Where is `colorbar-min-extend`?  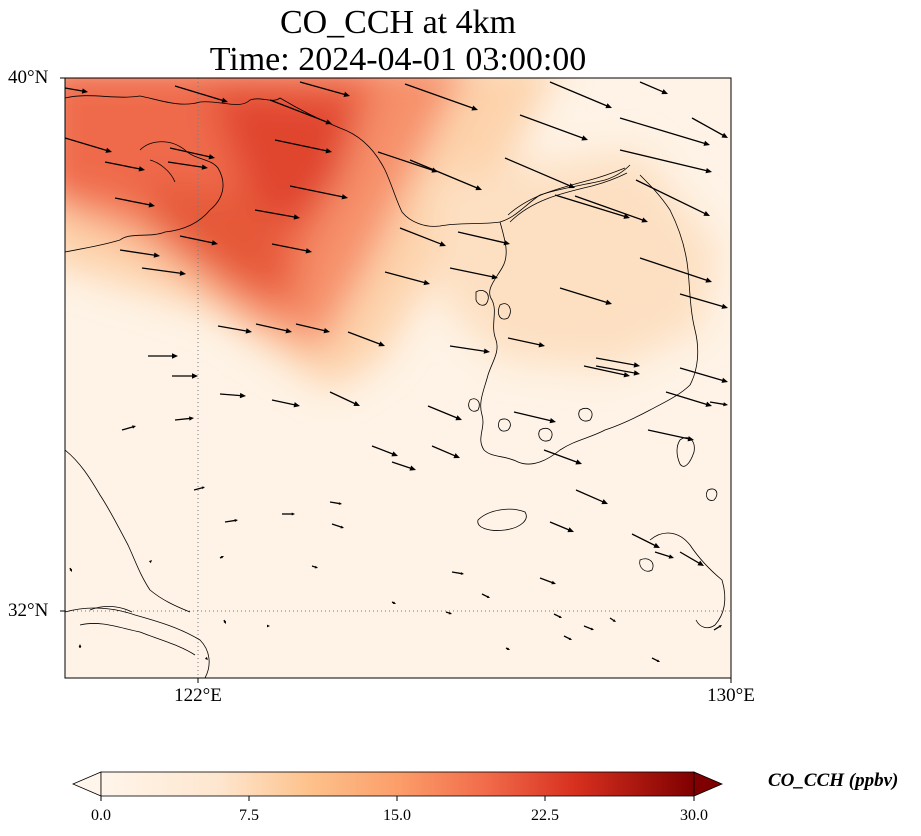 colorbar-min-extend is located at coordinates (86, 784).